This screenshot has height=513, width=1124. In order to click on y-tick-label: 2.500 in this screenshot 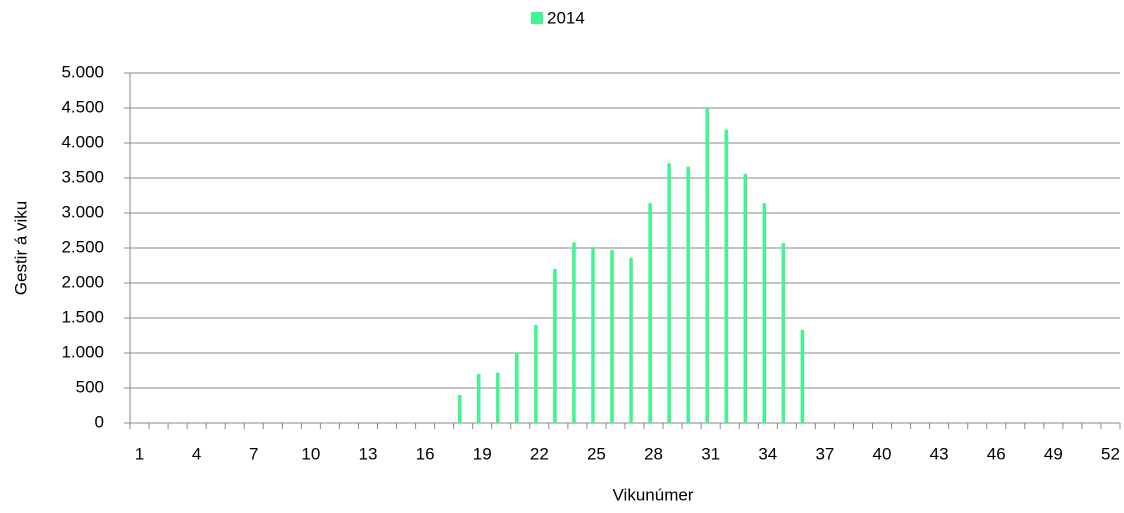, I will do `click(82, 246)`.